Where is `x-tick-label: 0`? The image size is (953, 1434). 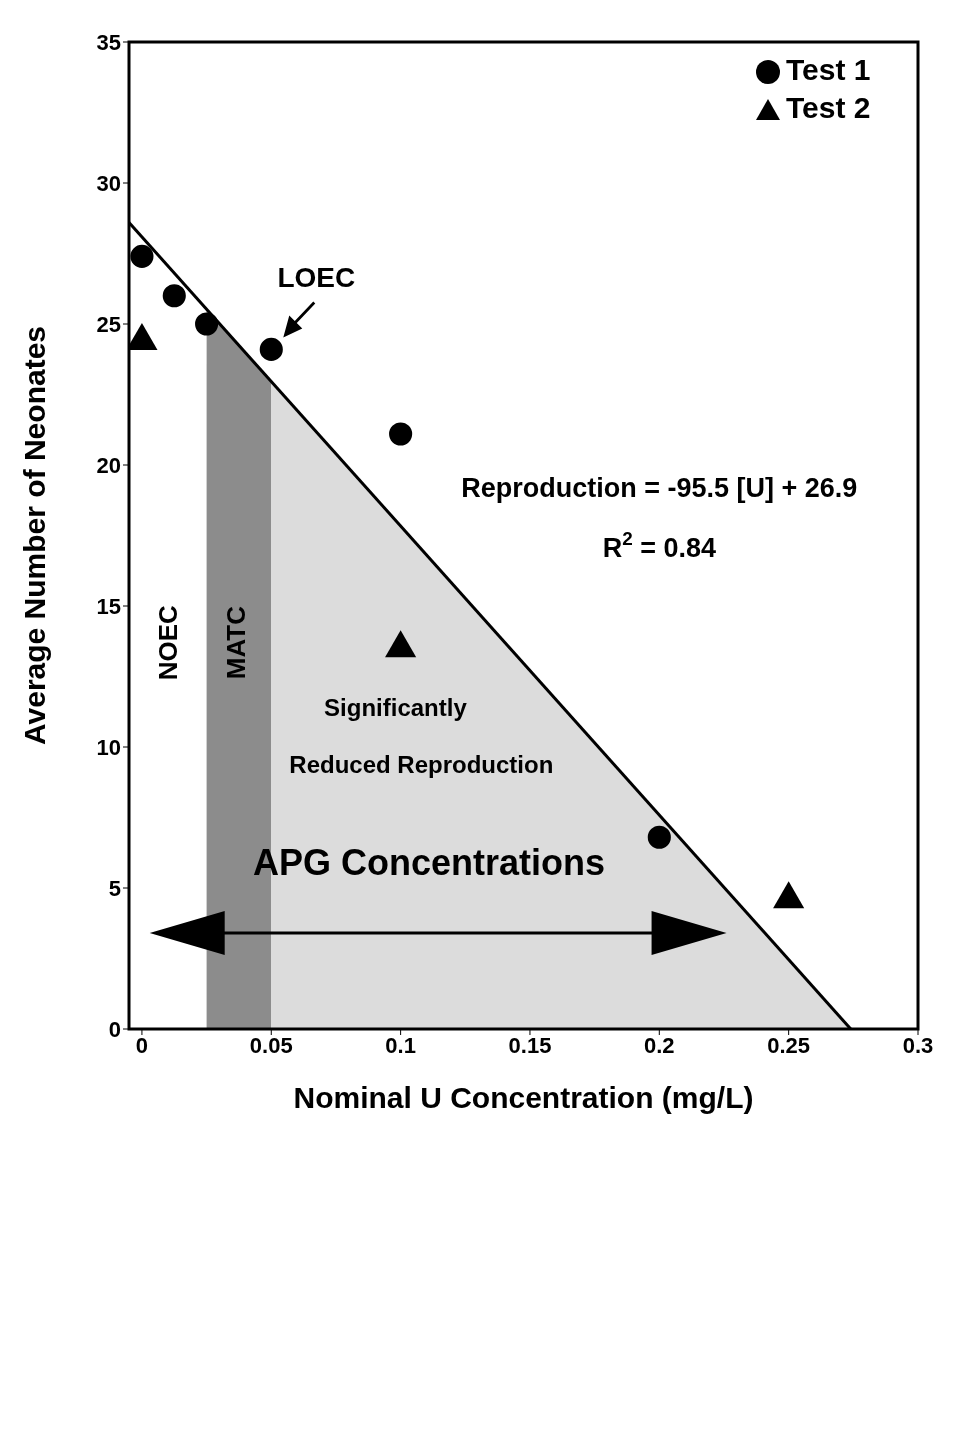
x-tick-label: 0 is located at coordinates (142, 1045).